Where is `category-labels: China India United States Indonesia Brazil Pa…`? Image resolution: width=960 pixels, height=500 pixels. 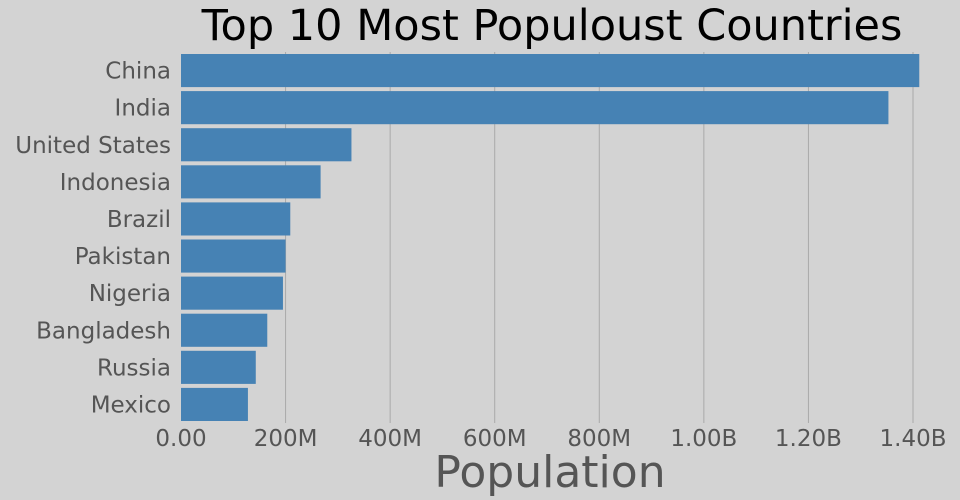
category-labels: China India United States Indonesia Brazil Pa… is located at coordinates (93, 239).